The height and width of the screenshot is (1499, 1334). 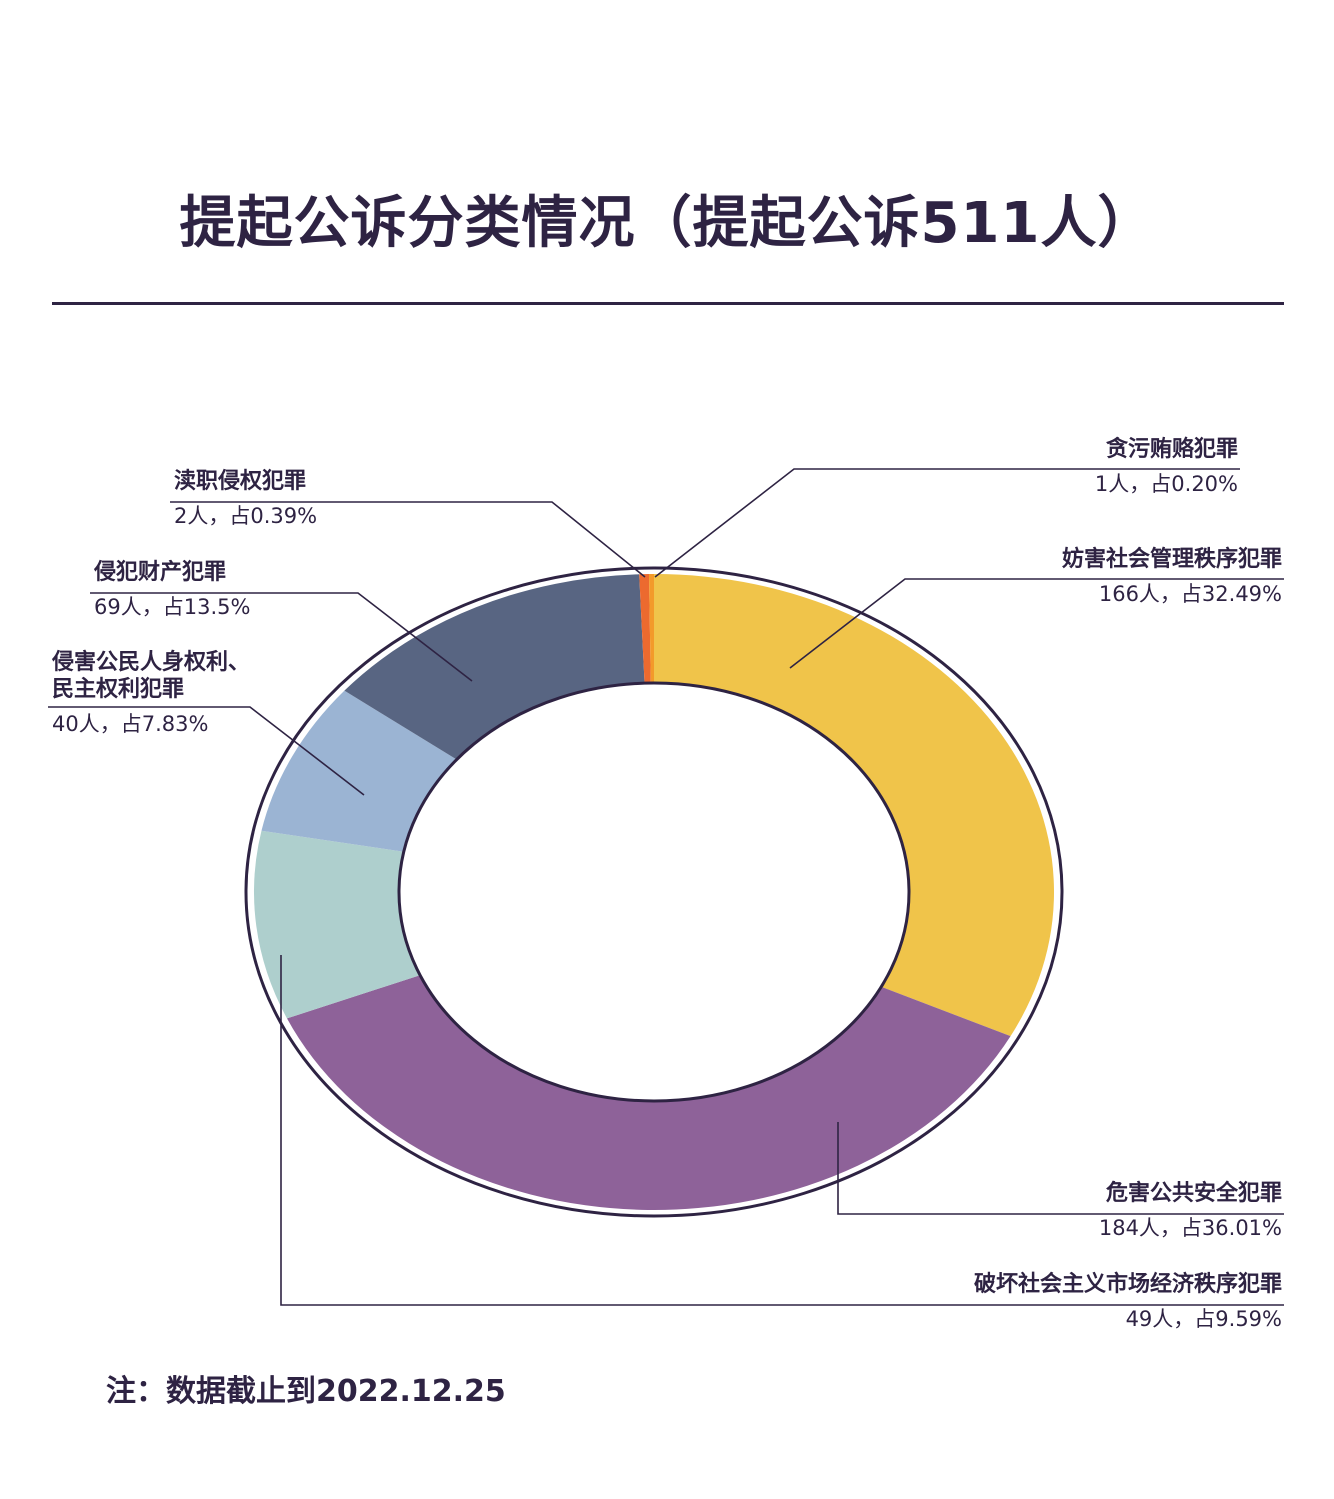 What do you see at coordinates (172, 607) in the screenshot?
I see `slice-value-property: 69人，占13.5%` at bounding box center [172, 607].